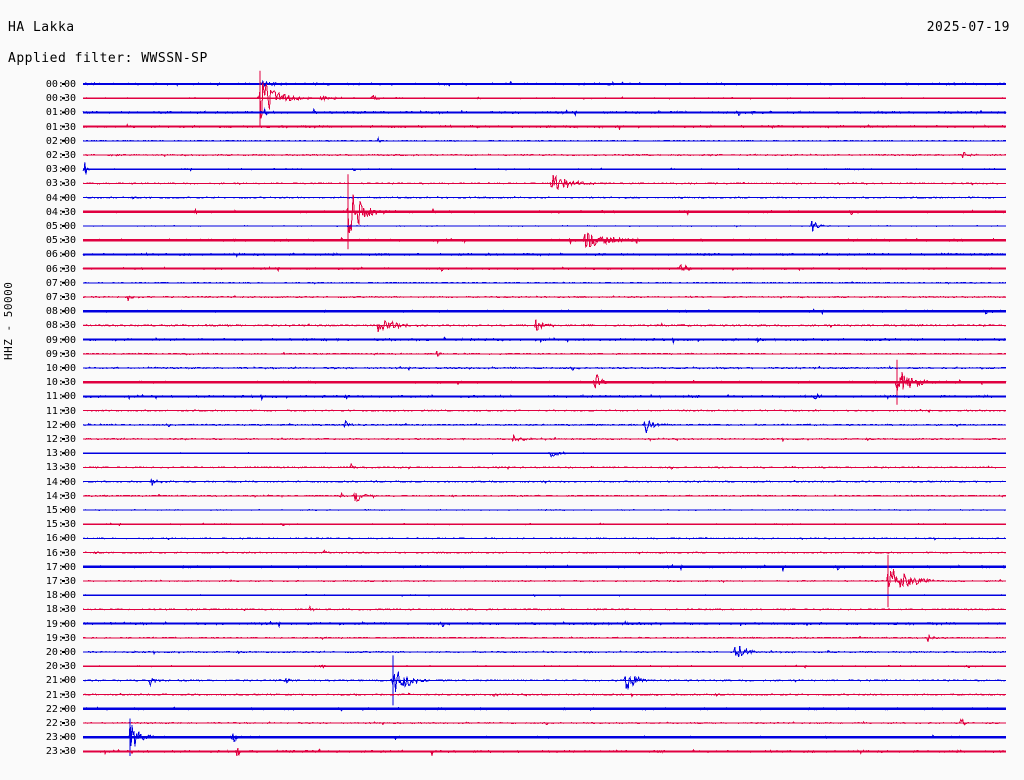 The width and height of the screenshot is (1024, 780). Describe the element at coordinates (60, 297) in the screenshot. I see `row-time-label: 07:30` at that location.